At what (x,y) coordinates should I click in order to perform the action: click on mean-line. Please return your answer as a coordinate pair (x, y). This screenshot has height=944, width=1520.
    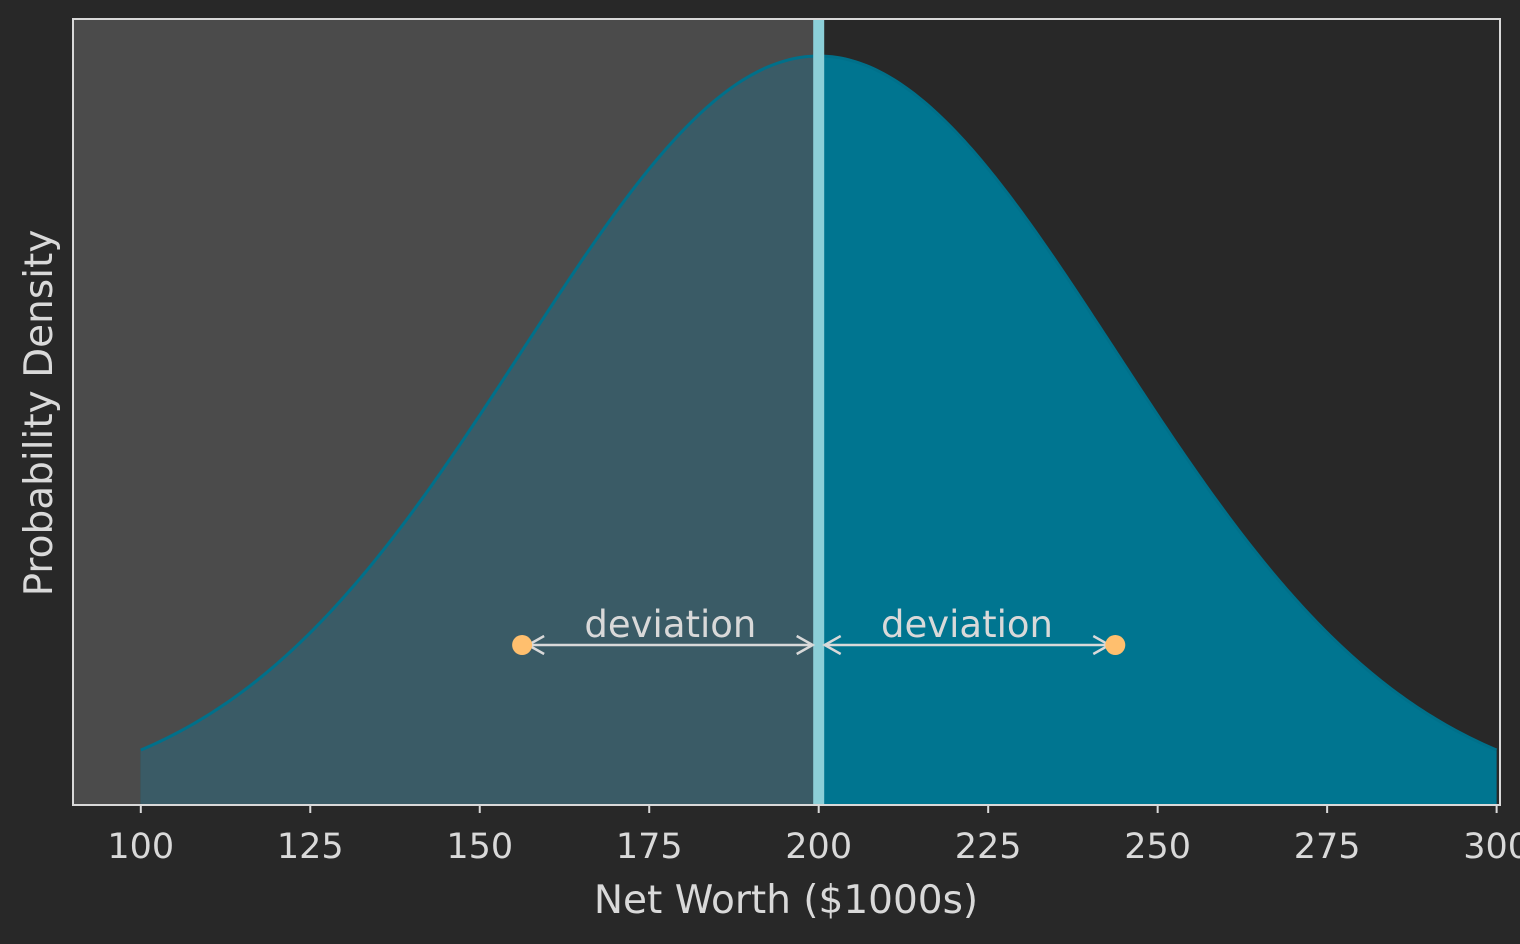
    Looking at the image, I should click on (819, 412).